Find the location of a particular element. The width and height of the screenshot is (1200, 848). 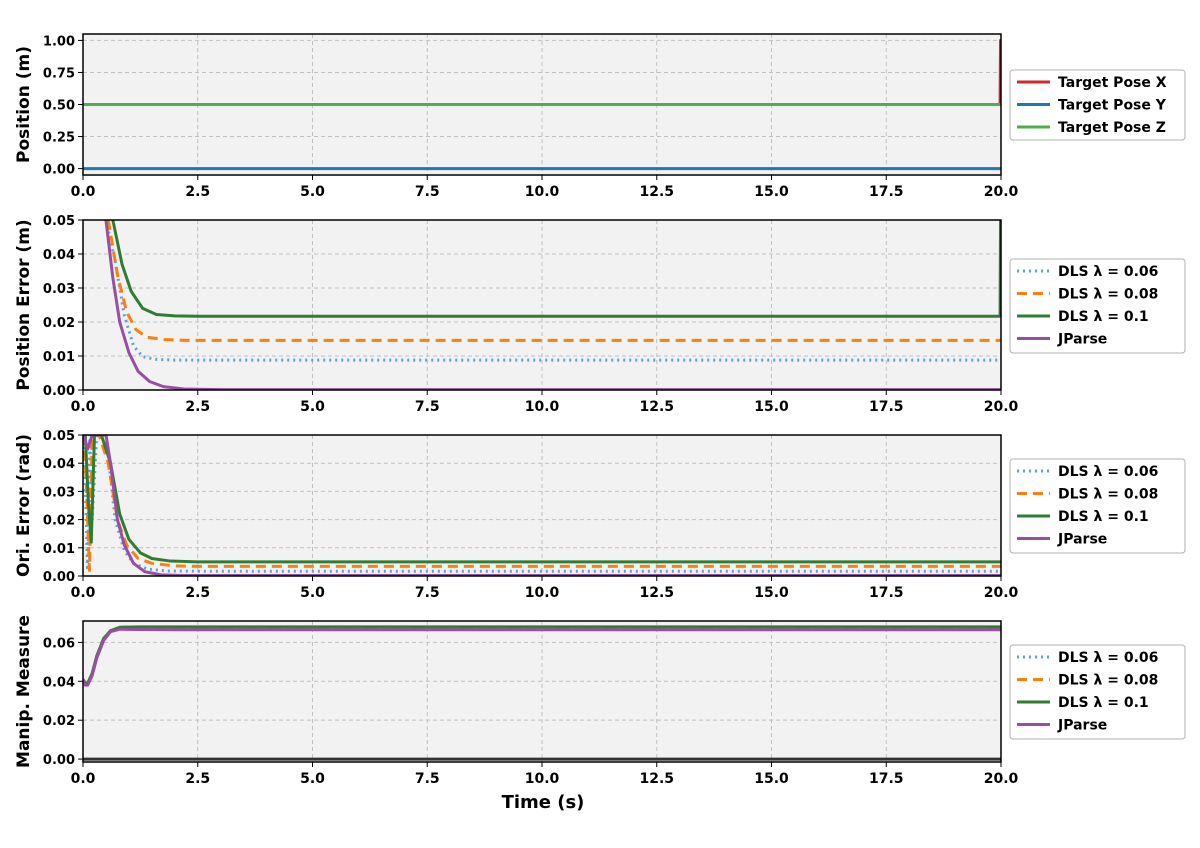

legend: Target Pose X Target Pose Y Target Pose Z is located at coordinates (1097, 105).